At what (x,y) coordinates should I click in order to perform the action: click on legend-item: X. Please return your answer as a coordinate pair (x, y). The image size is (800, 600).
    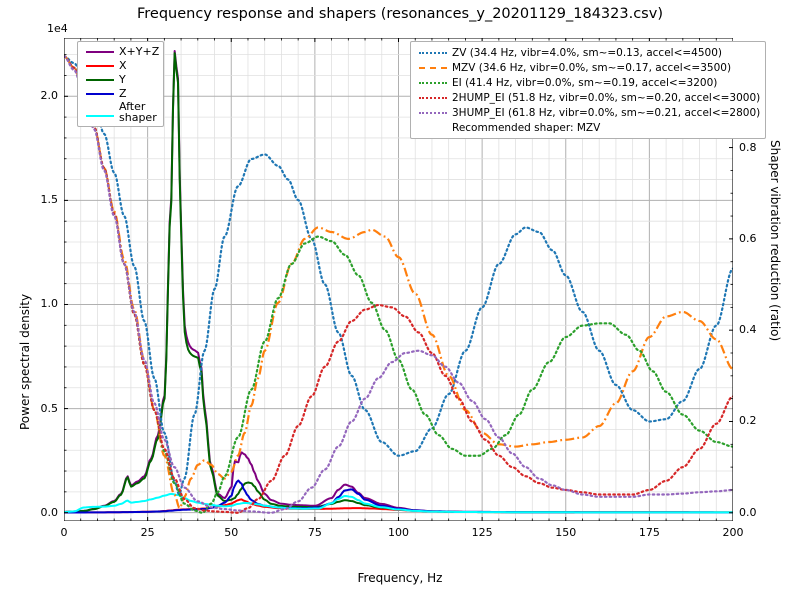
    Looking at the image, I should click on (119, 66).